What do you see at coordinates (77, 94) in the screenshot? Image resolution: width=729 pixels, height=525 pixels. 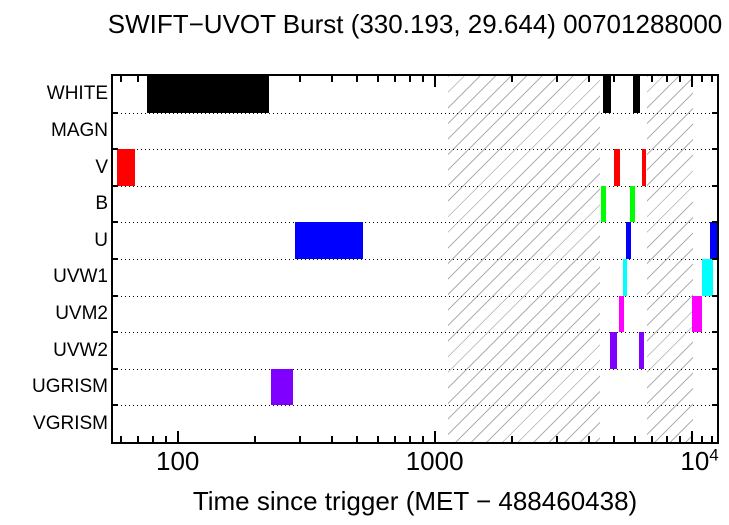 I see `y-axis-label-white: WHITE` at bounding box center [77, 94].